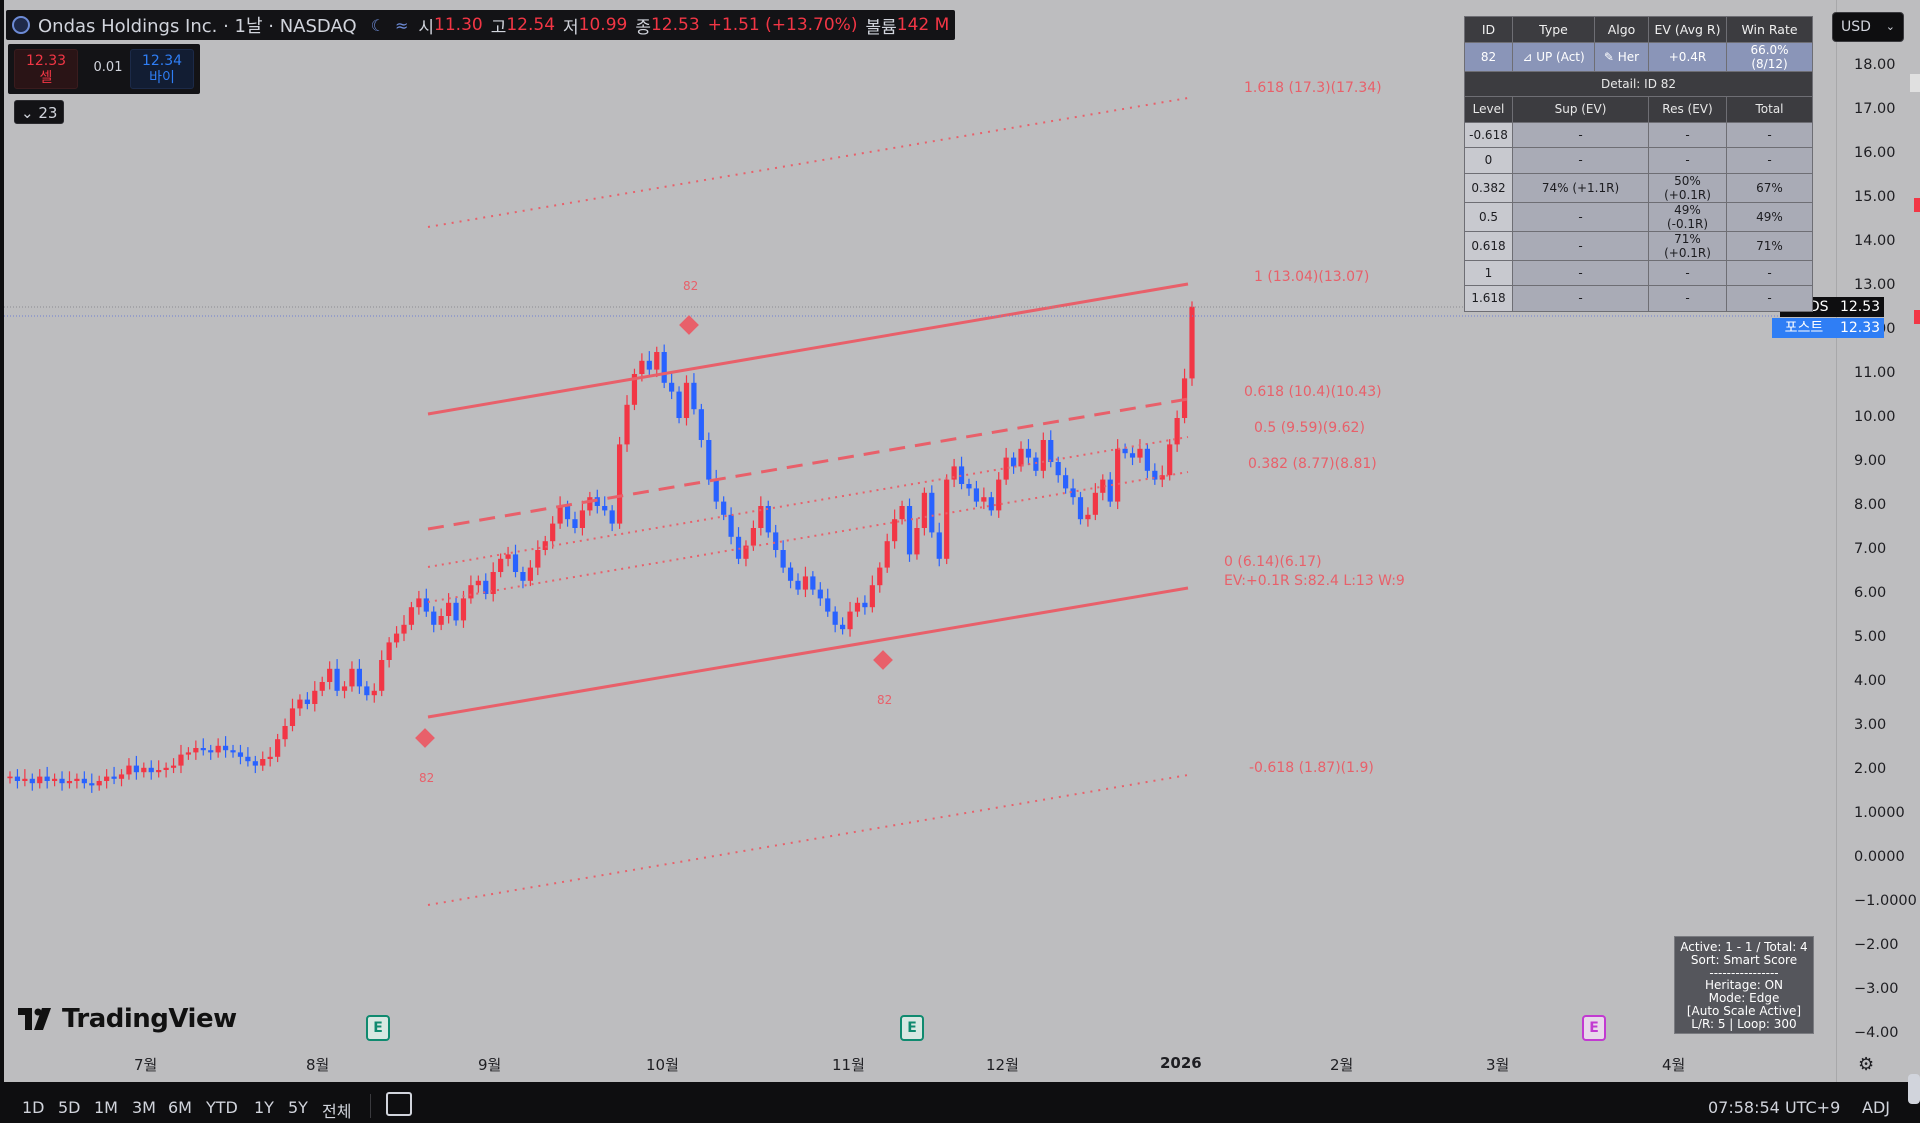  I want to click on indicators-toggle: ⌄ 23, so click(39, 112).